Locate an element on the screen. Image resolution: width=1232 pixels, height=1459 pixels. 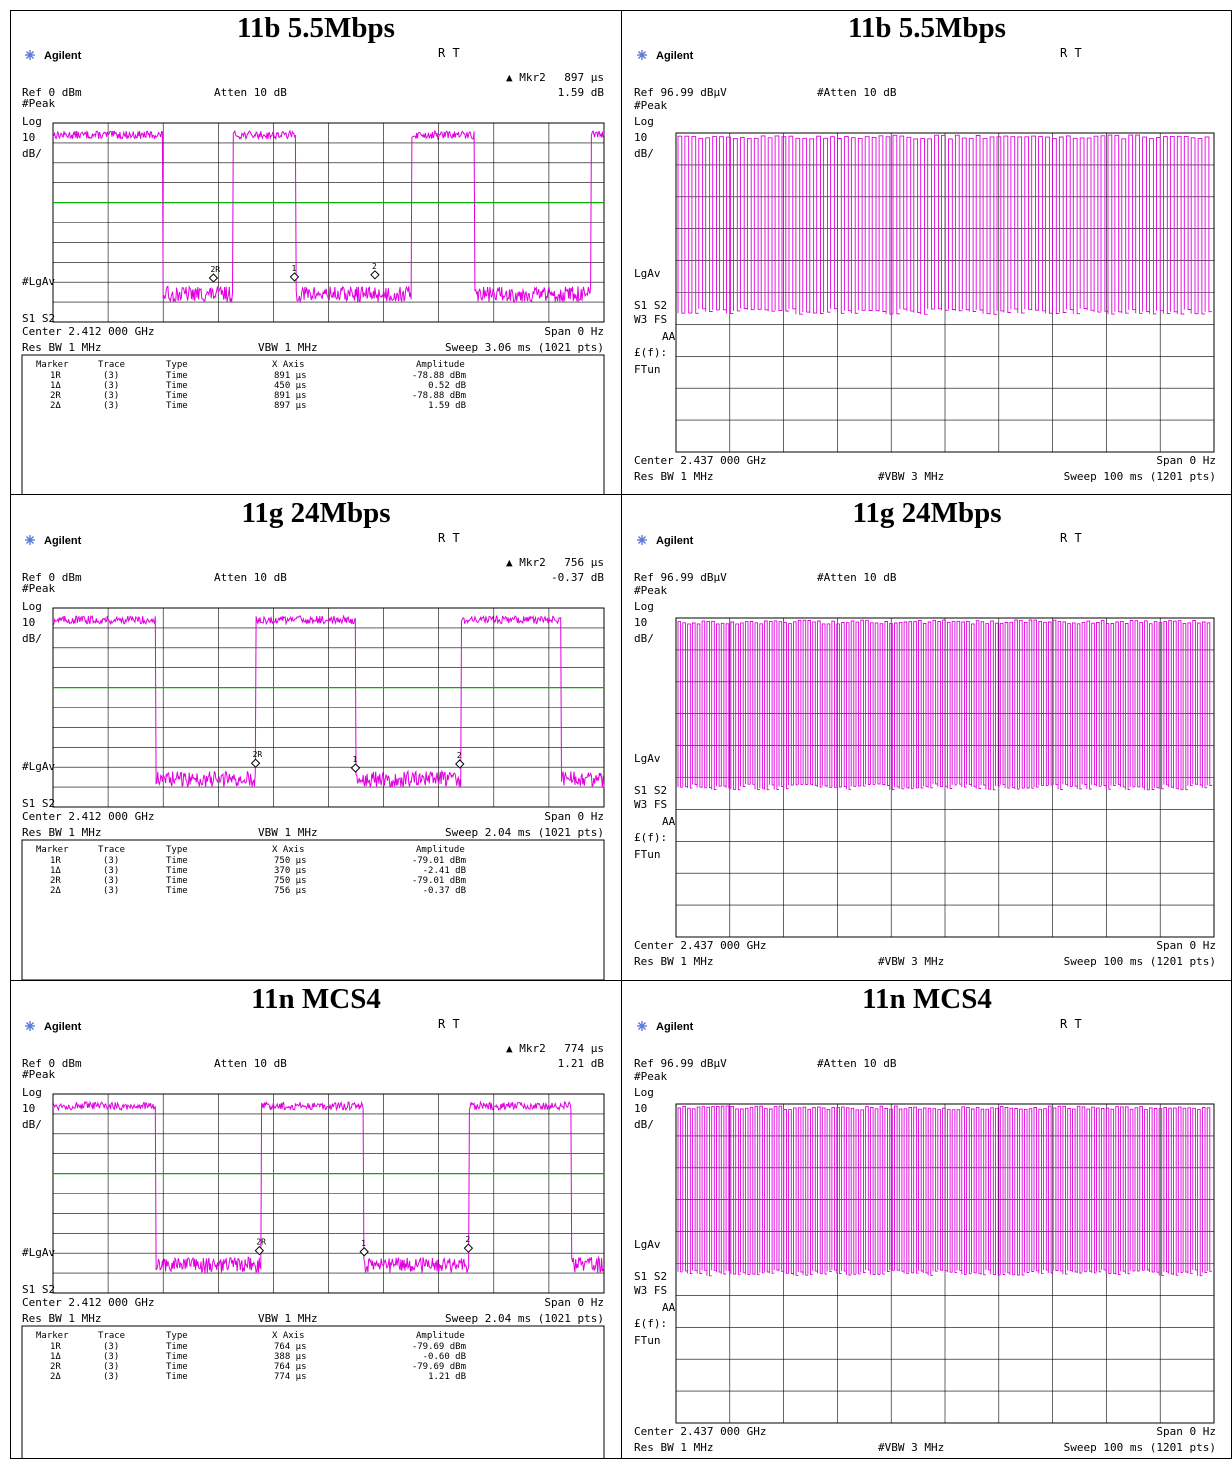
marker-table-cell: 750 µs is located at coordinates (290, 881).